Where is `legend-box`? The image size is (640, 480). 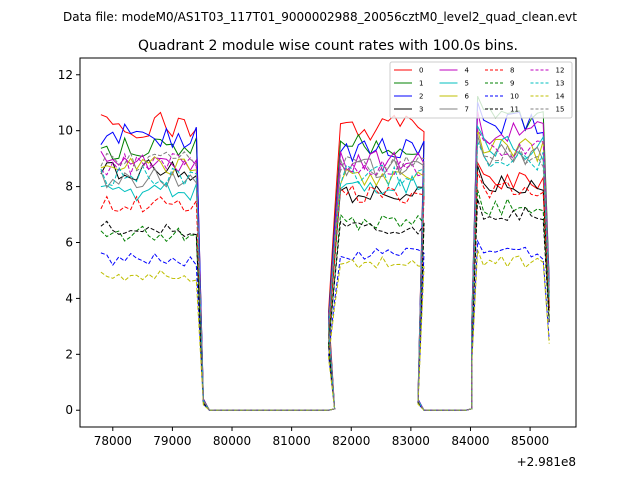
legend-box is located at coordinates (481, 90).